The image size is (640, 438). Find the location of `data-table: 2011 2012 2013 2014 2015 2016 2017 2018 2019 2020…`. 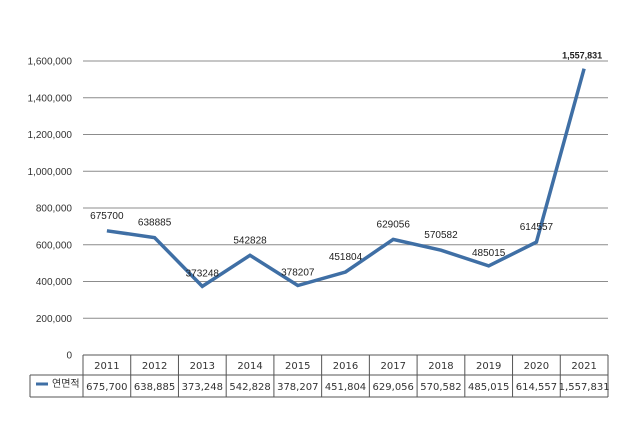

data-table: 2011 2012 2013 2014 2015 2016 2017 2018 2019 2020… is located at coordinates (319, 376).